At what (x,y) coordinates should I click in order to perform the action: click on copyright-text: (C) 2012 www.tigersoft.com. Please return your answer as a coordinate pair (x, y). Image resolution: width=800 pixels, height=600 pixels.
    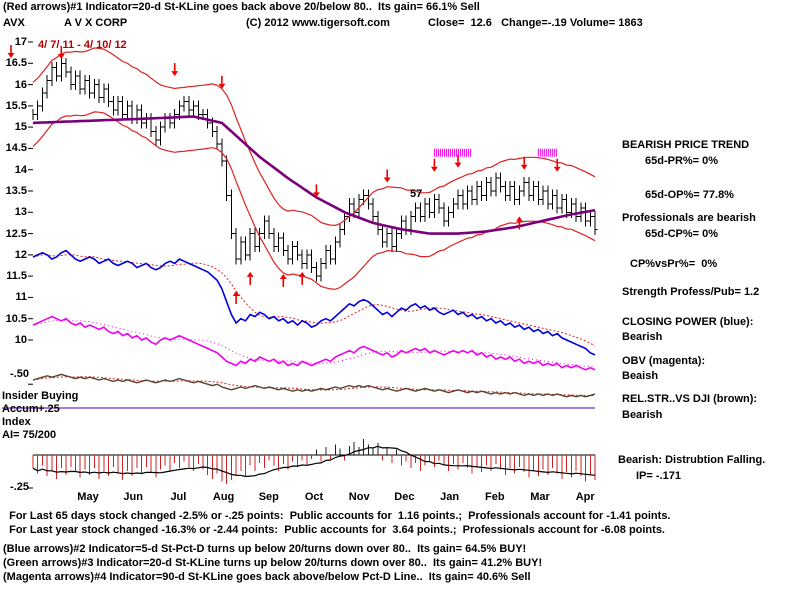
    Looking at the image, I should click on (318, 23).